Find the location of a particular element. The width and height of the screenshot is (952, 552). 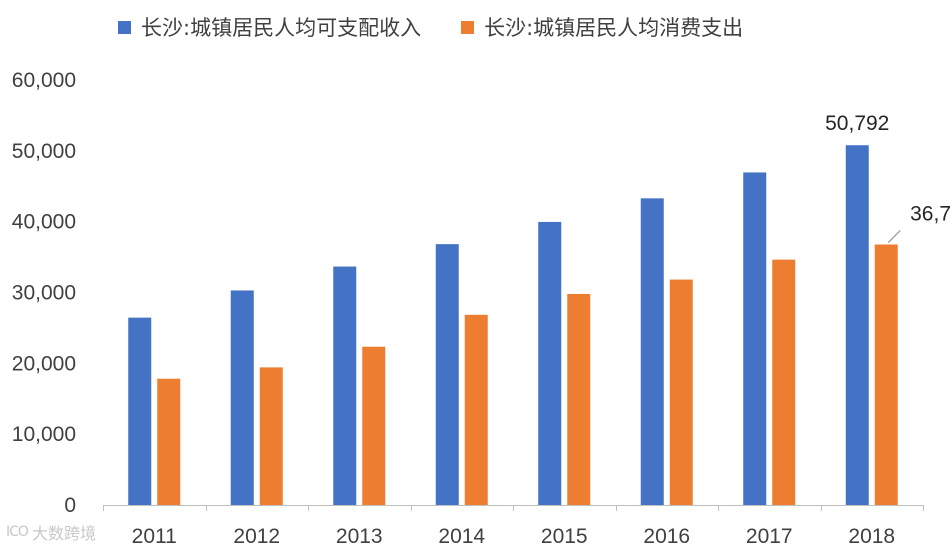

bar-expense-2013 is located at coordinates (374, 425).